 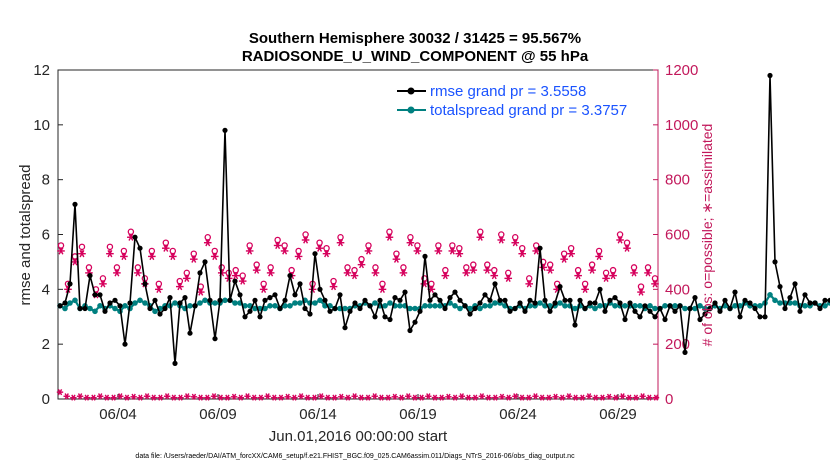 I want to click on y-tick-right-label: 1200, so click(x=681, y=70).